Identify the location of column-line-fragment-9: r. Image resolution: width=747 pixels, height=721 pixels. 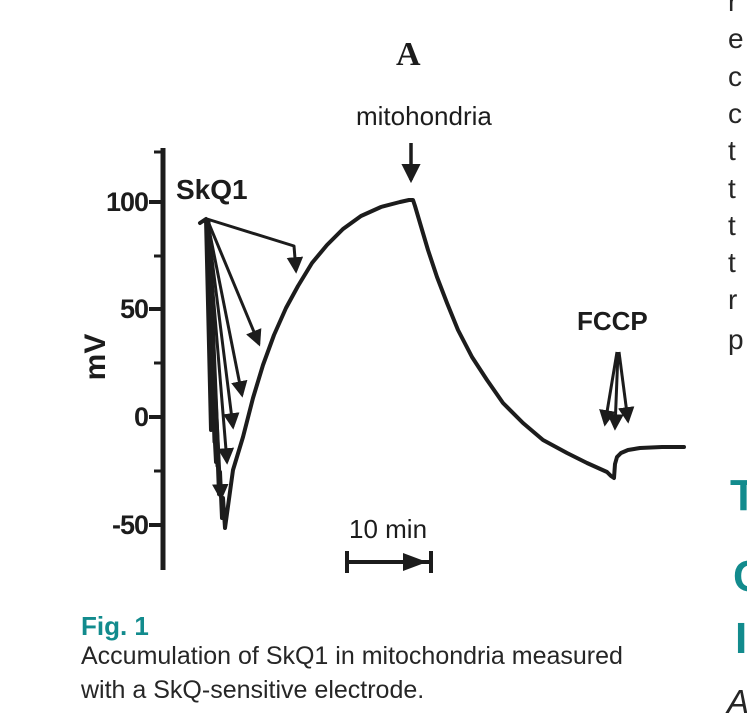
(733, 299).